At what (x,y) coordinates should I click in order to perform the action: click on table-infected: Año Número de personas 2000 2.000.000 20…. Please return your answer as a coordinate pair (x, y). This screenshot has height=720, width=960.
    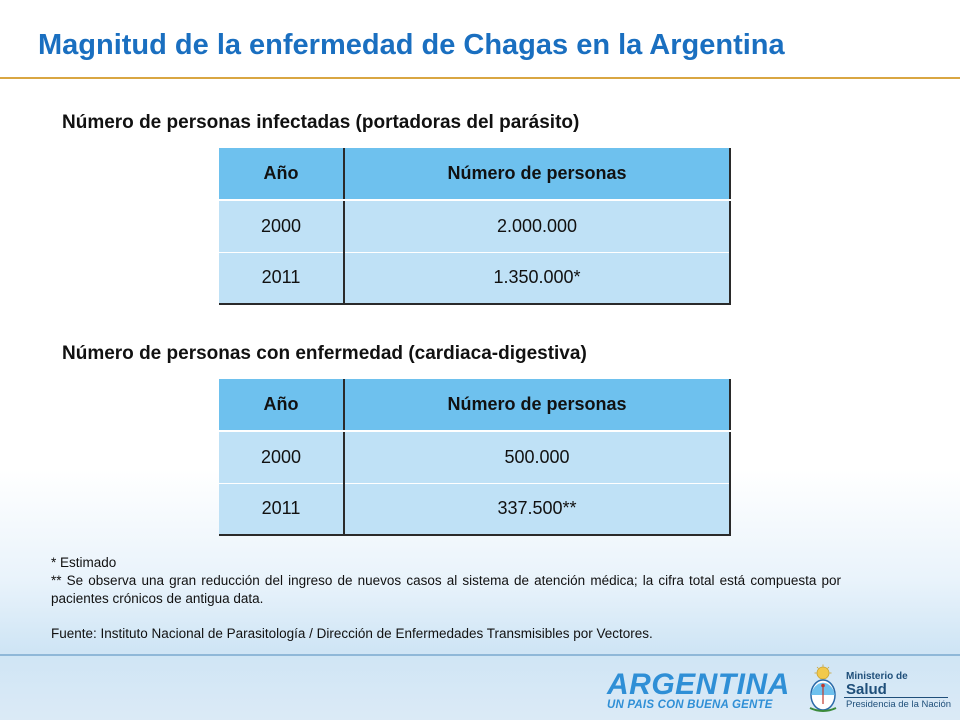
    Looking at the image, I should click on (475, 226).